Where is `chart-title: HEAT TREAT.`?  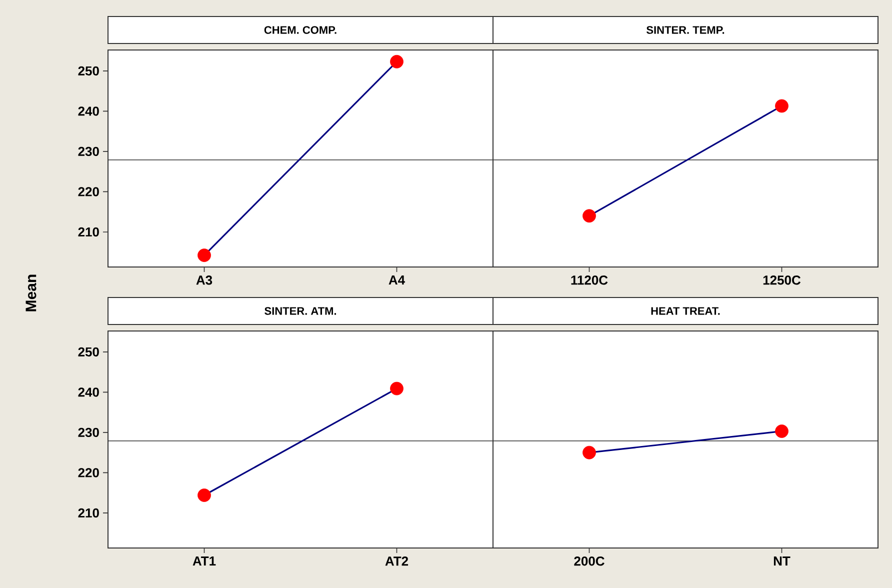
chart-title: HEAT TREAT. is located at coordinates (685, 311).